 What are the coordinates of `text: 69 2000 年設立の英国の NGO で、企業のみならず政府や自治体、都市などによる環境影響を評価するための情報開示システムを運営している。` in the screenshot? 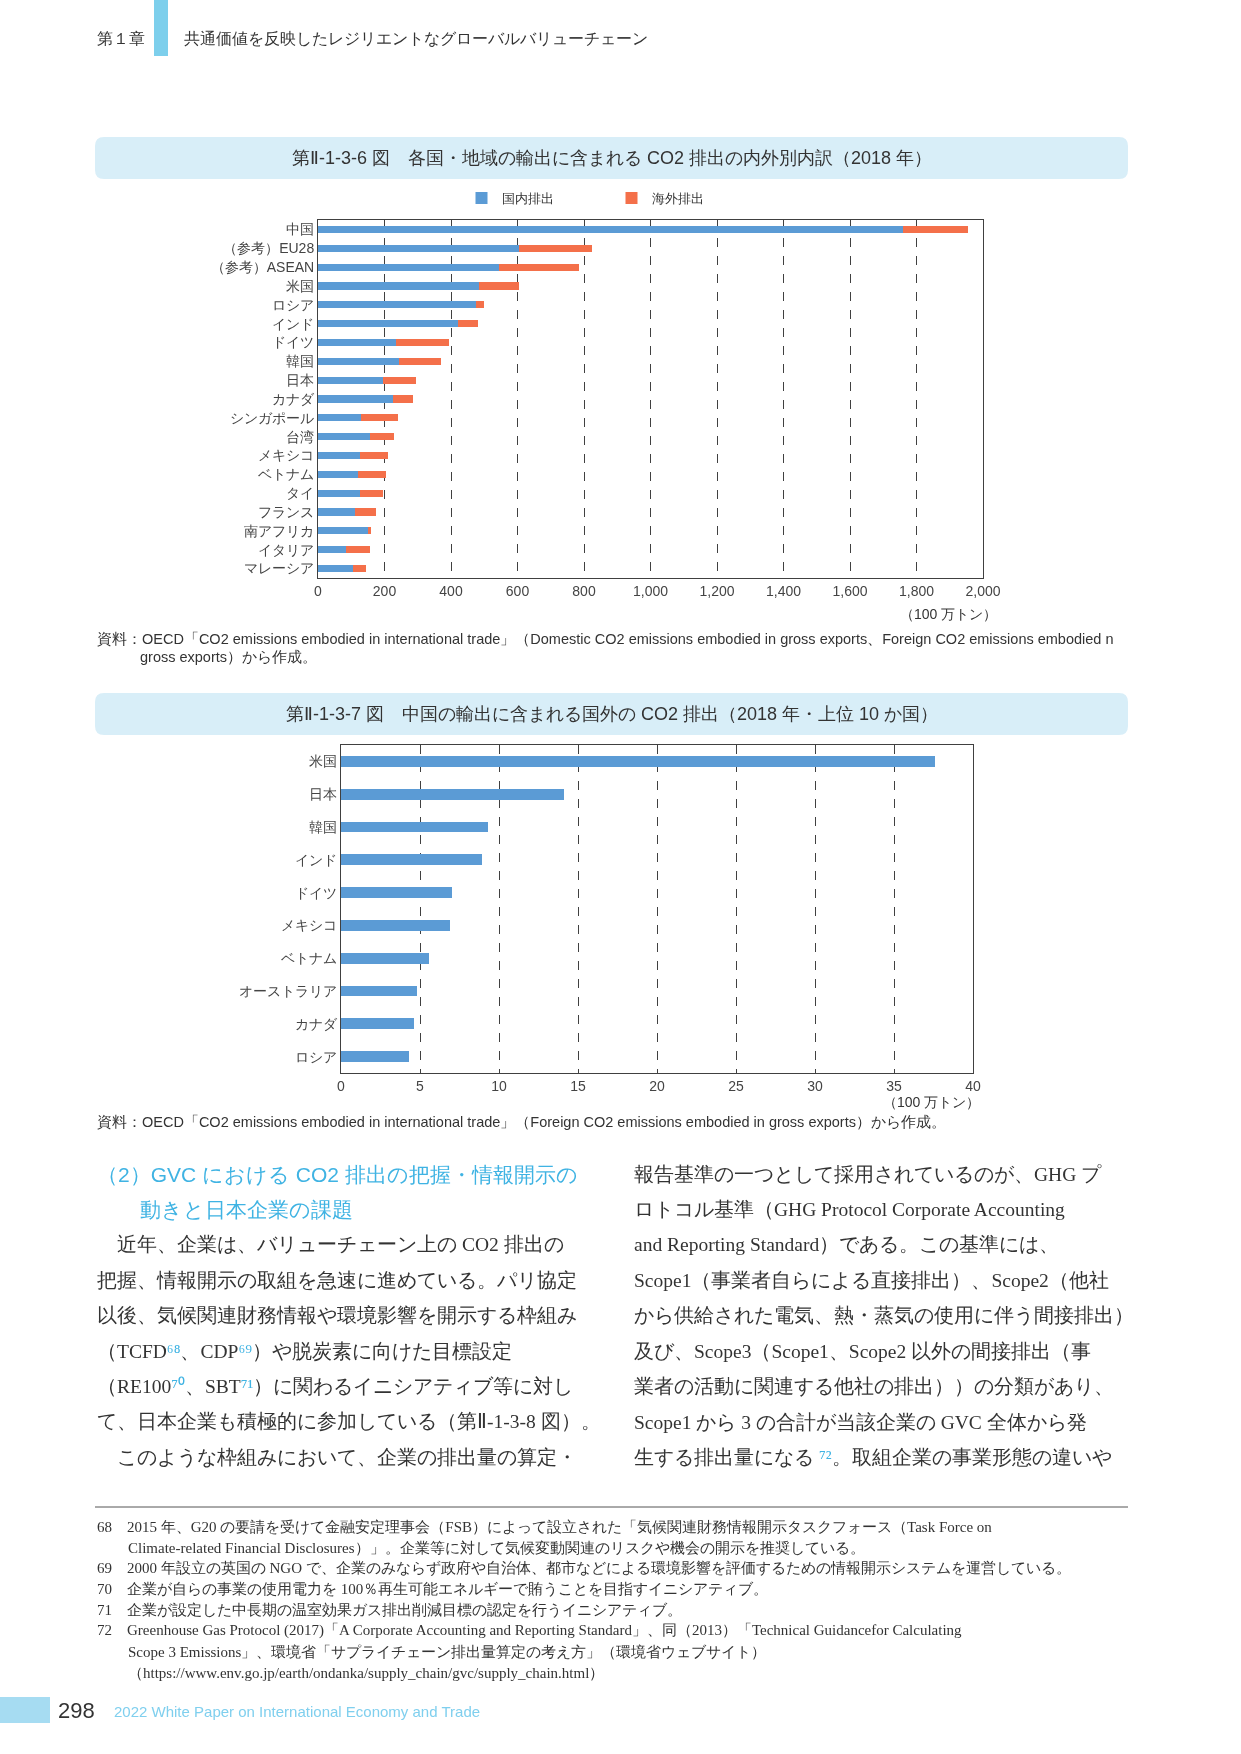 It's located at (584, 1568).